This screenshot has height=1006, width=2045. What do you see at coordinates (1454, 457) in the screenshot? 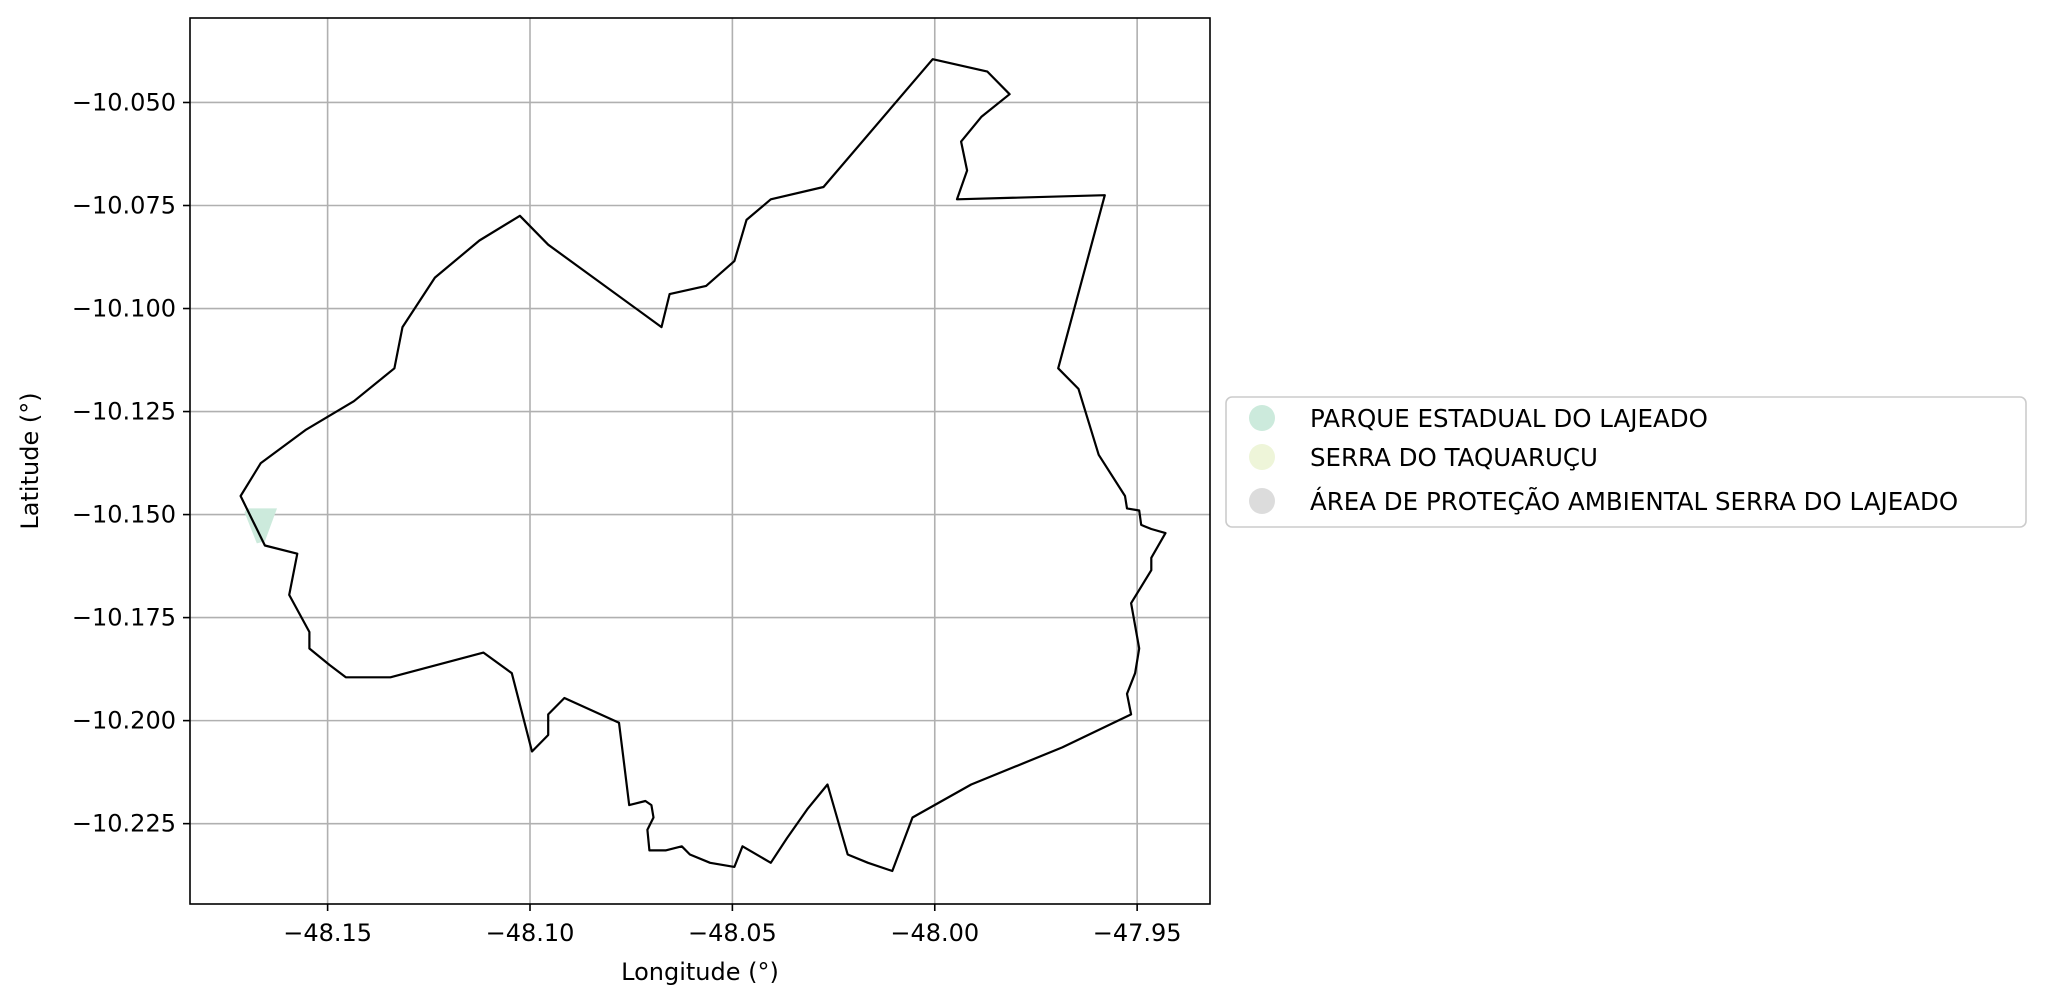
I see `legend-label: SERRA DO TAQUARUÇU` at bounding box center [1454, 457].